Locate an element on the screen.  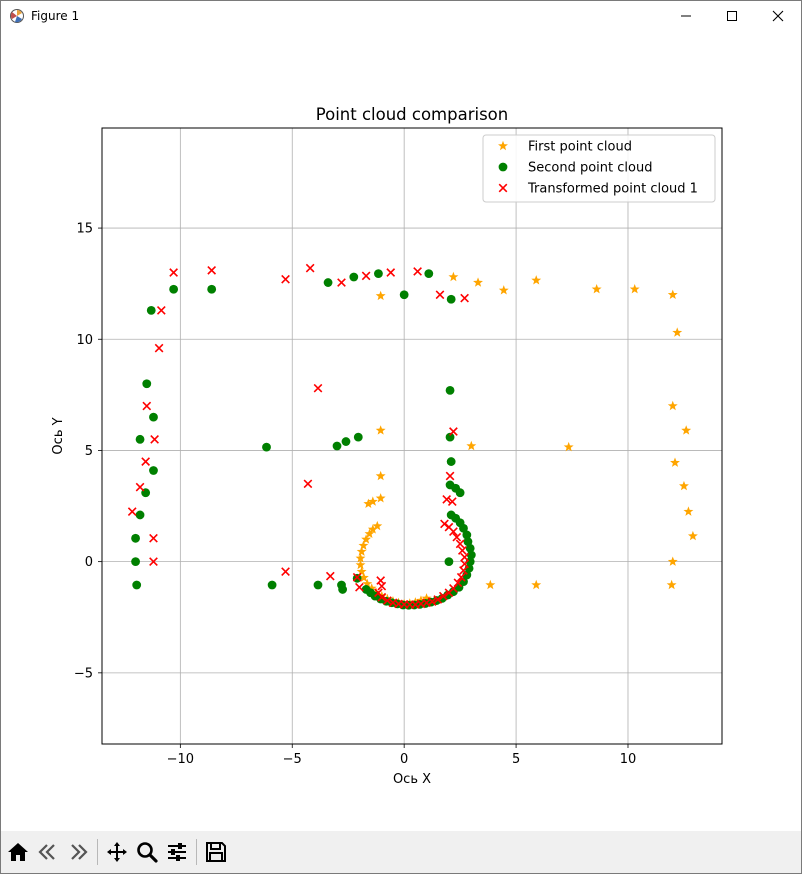
legend-box is located at coordinates (599, 168).